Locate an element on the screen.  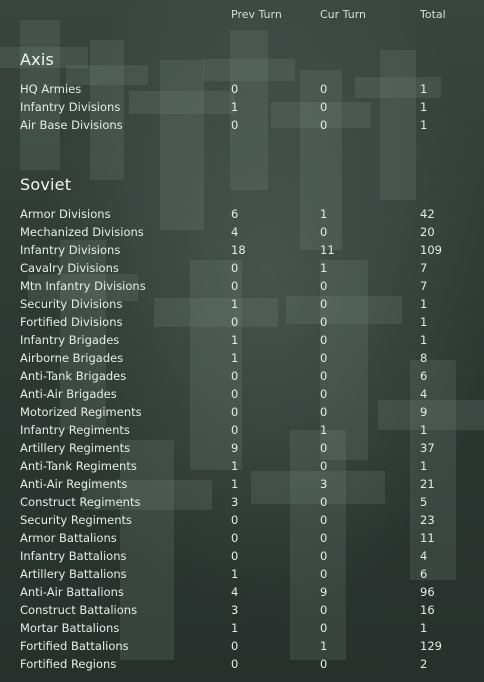
prev-turn-value: 6 is located at coordinates (235, 214).